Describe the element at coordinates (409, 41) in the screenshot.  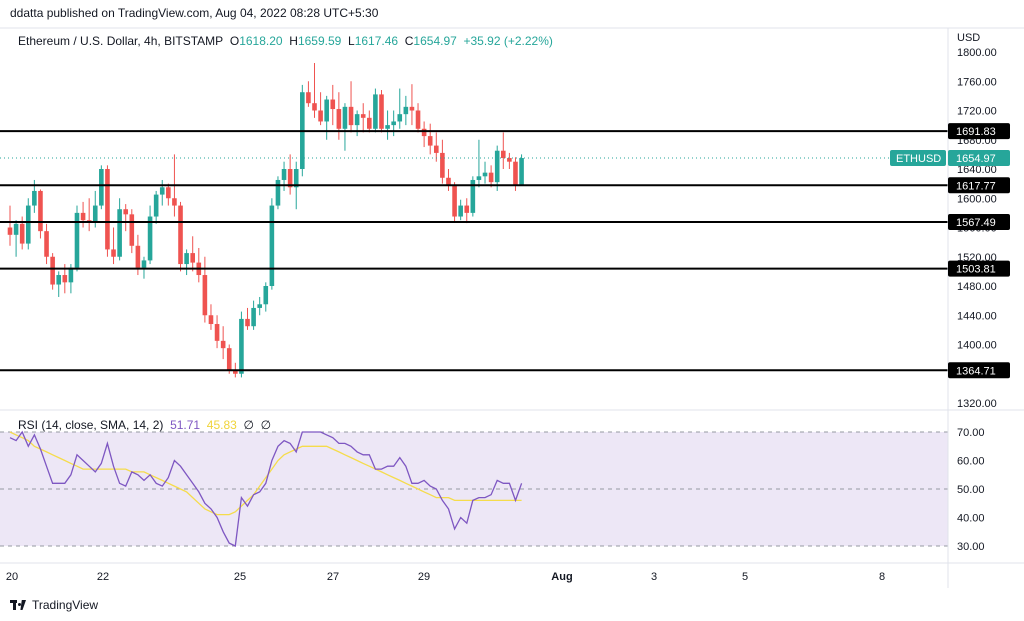
I see `close-label: C` at that location.